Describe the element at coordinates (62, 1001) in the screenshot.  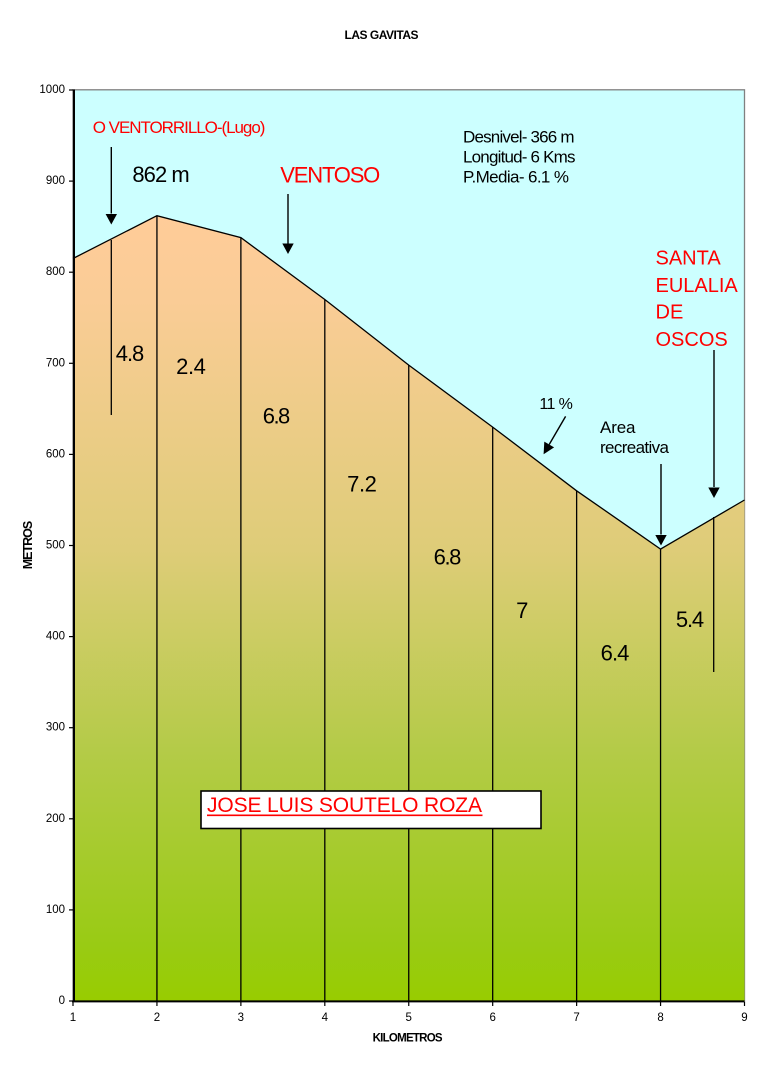
I see `svg-text: 0` at that location.